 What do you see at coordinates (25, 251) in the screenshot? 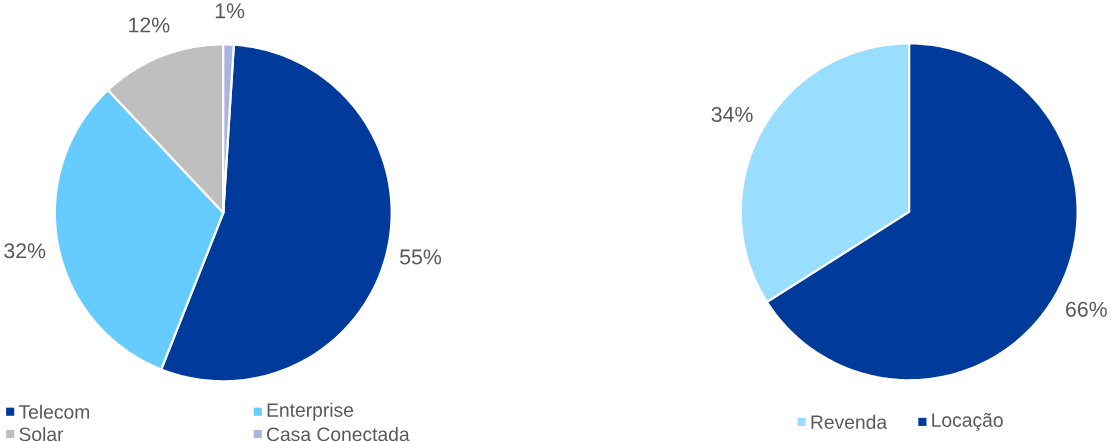
I see `data-label: 32%` at bounding box center [25, 251].